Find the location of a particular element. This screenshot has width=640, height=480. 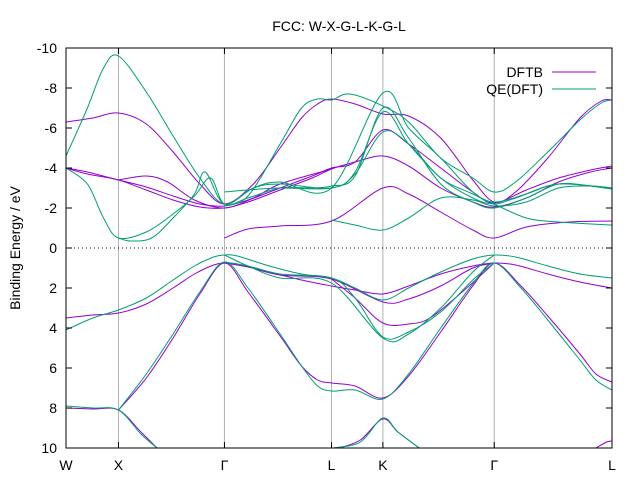

y-tick-label: -4 is located at coordinates (51, 168).